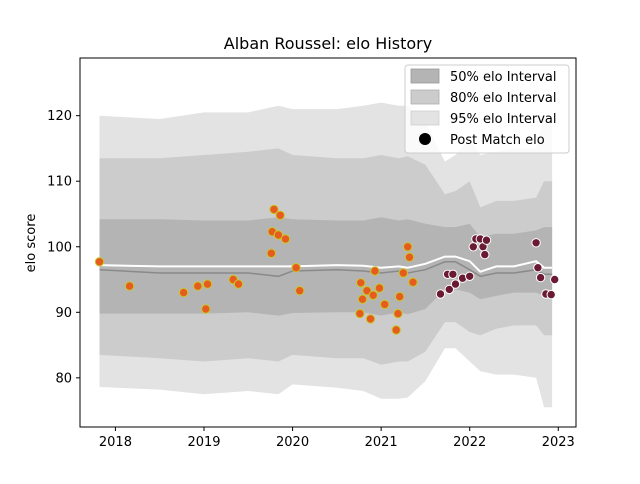 This screenshot has height=484, width=640. What do you see at coordinates (59, 116) in the screenshot?
I see `y-tick-label: 120` at bounding box center [59, 116].